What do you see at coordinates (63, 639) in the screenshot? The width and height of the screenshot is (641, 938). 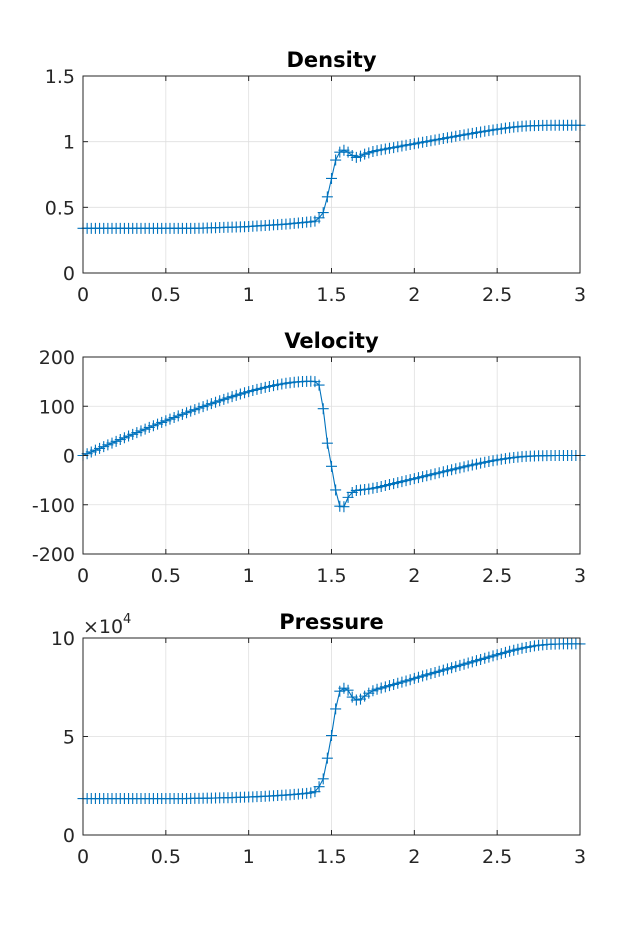 I see `pressure-y-tick-label: 10` at bounding box center [63, 639].